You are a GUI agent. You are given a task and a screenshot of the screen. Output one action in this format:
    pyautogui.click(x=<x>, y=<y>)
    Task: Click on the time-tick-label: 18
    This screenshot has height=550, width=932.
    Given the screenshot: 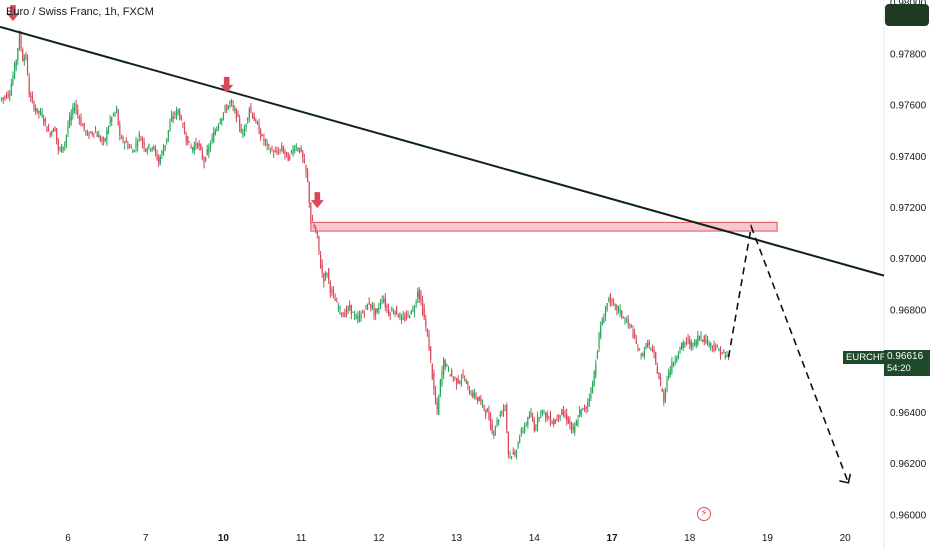 What is the action you would take?
    pyautogui.click(x=690, y=538)
    